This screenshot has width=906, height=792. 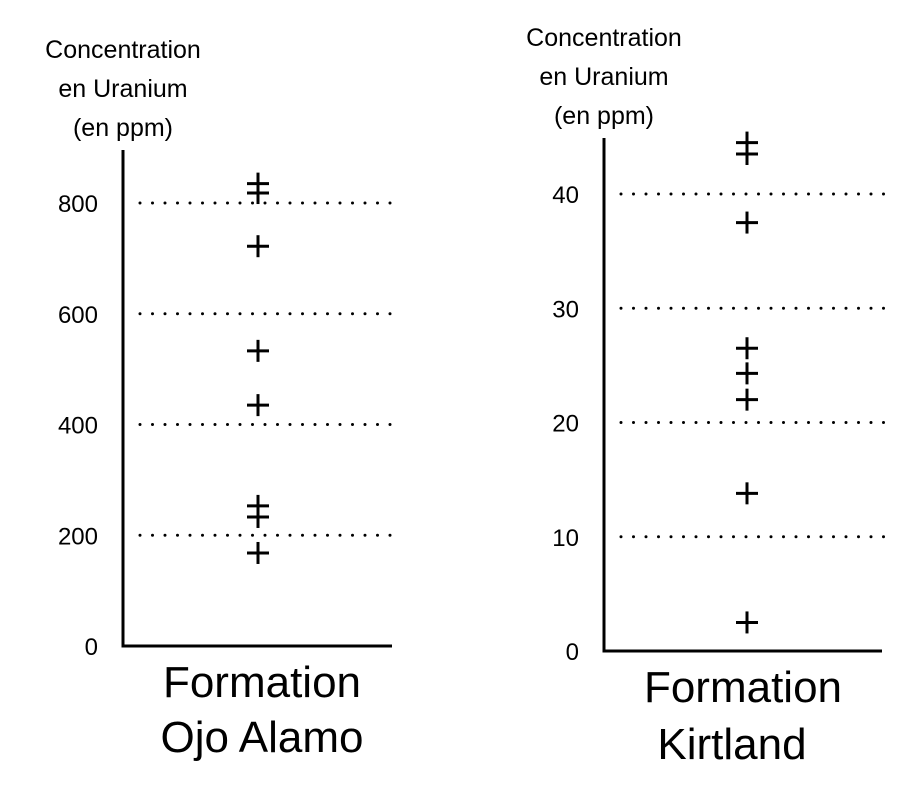 What do you see at coordinates (78, 204) in the screenshot?
I see `y-tick-label: 800` at bounding box center [78, 204].